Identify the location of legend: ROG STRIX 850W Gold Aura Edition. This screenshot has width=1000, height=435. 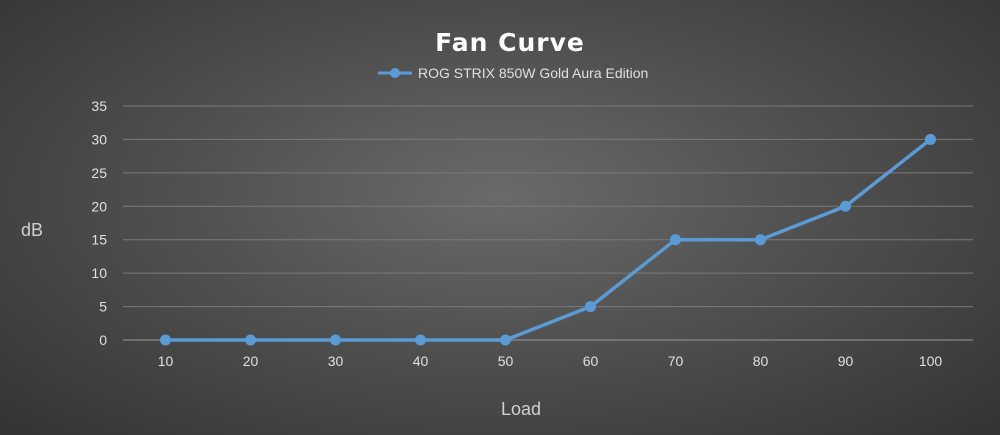
(513, 73).